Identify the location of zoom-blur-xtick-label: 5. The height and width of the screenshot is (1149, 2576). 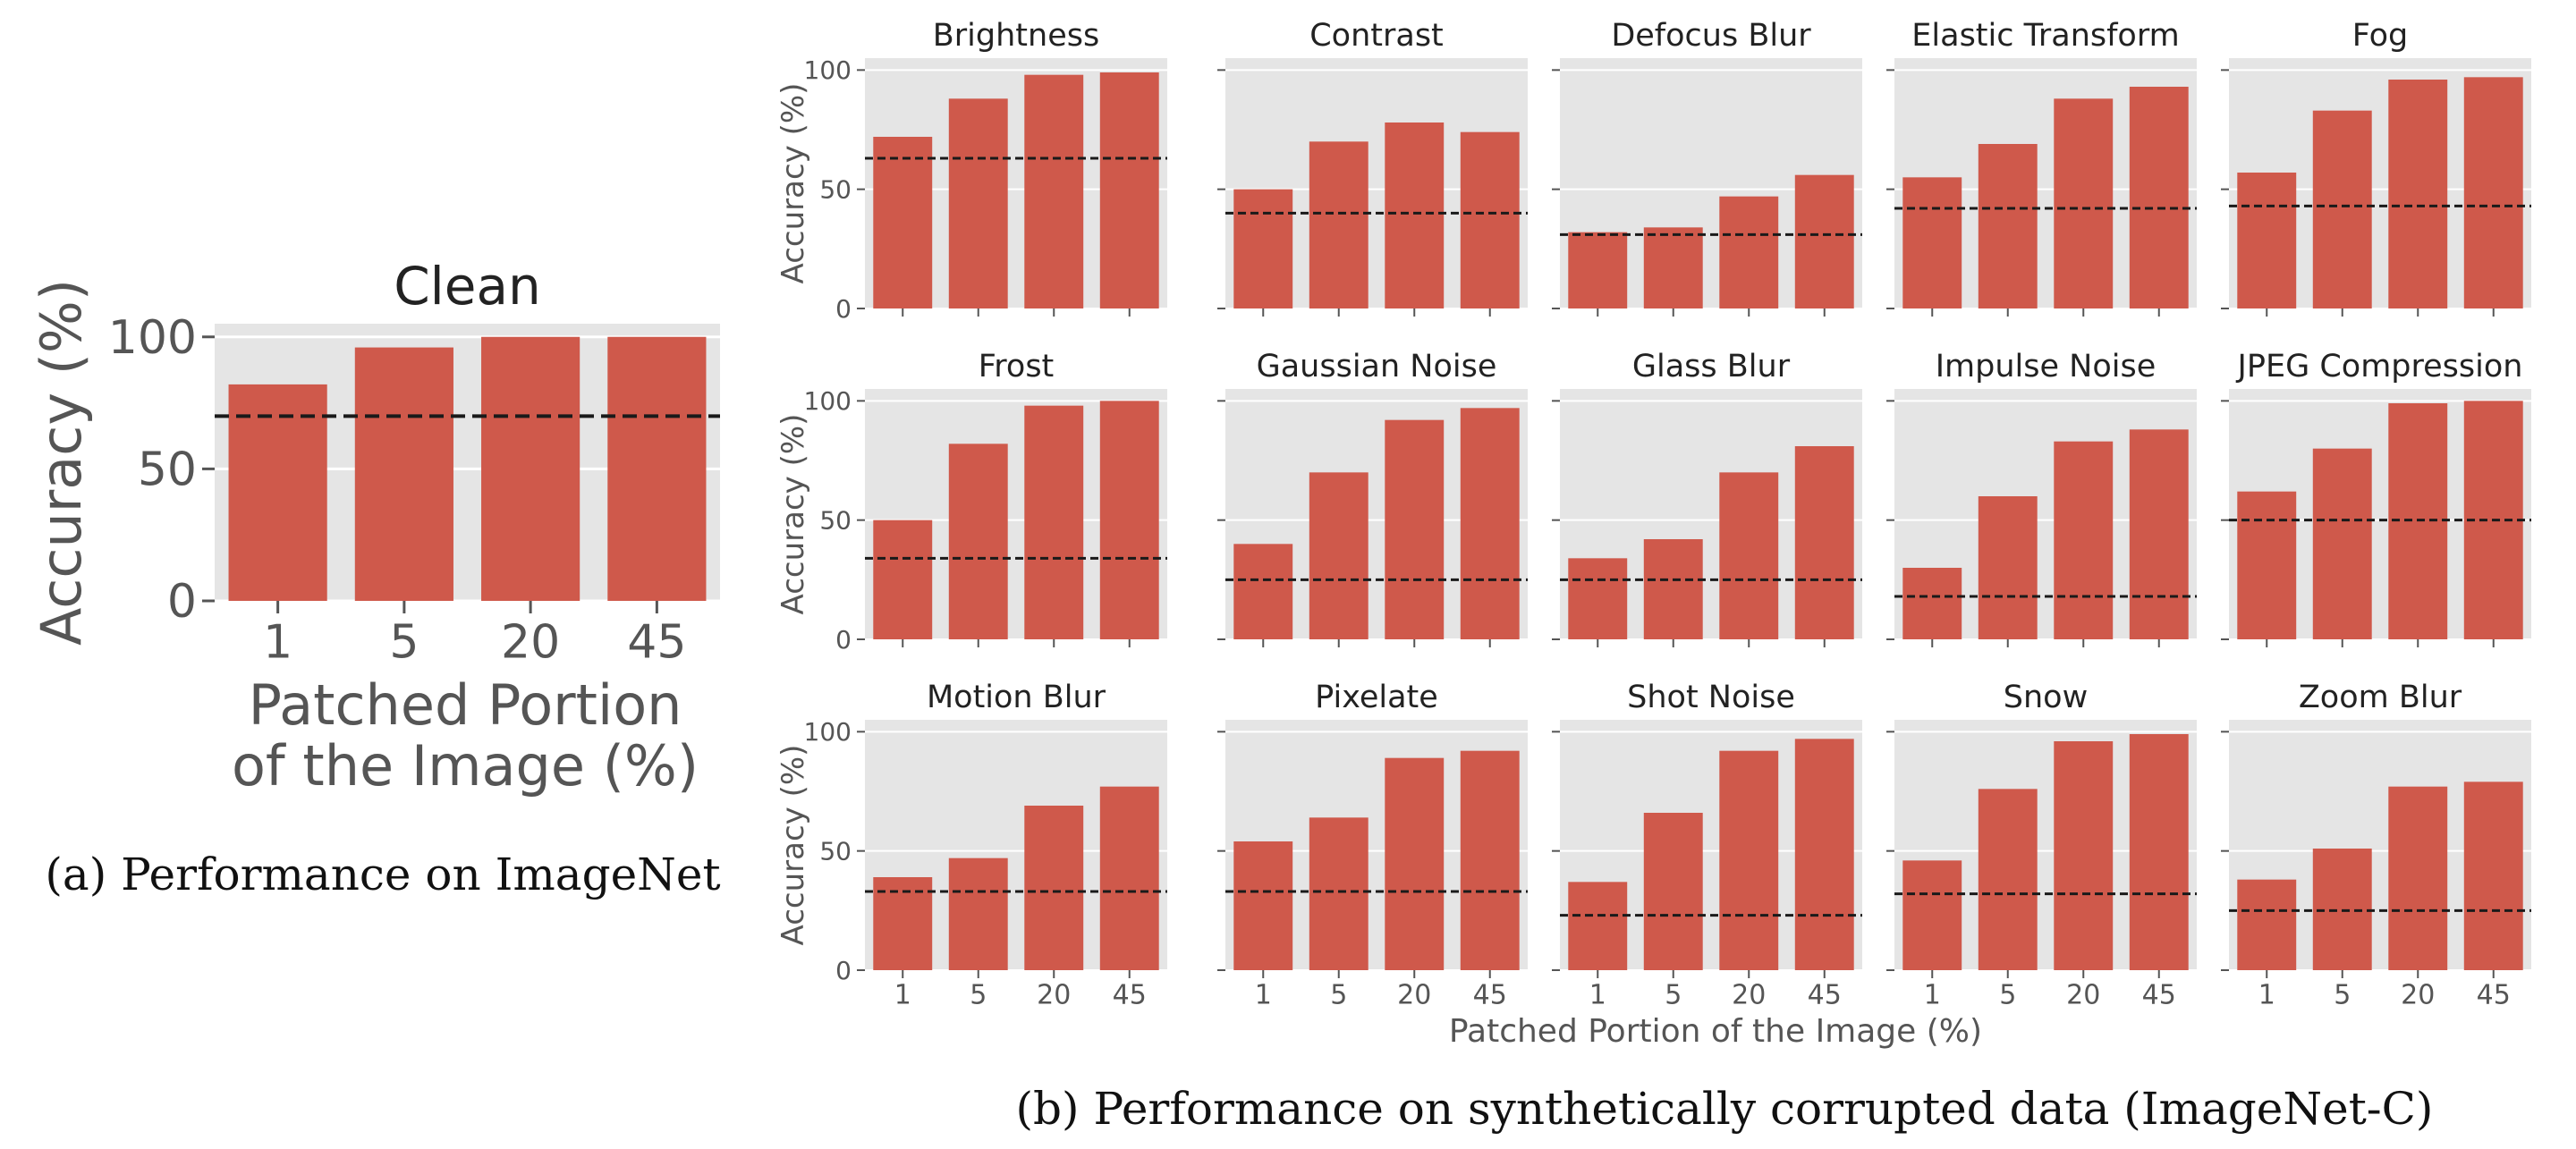
(2342, 996).